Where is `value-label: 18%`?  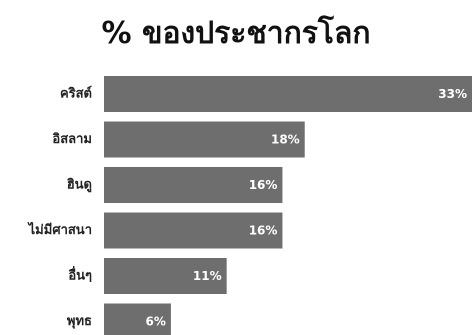 value-label: 18% is located at coordinates (285, 140).